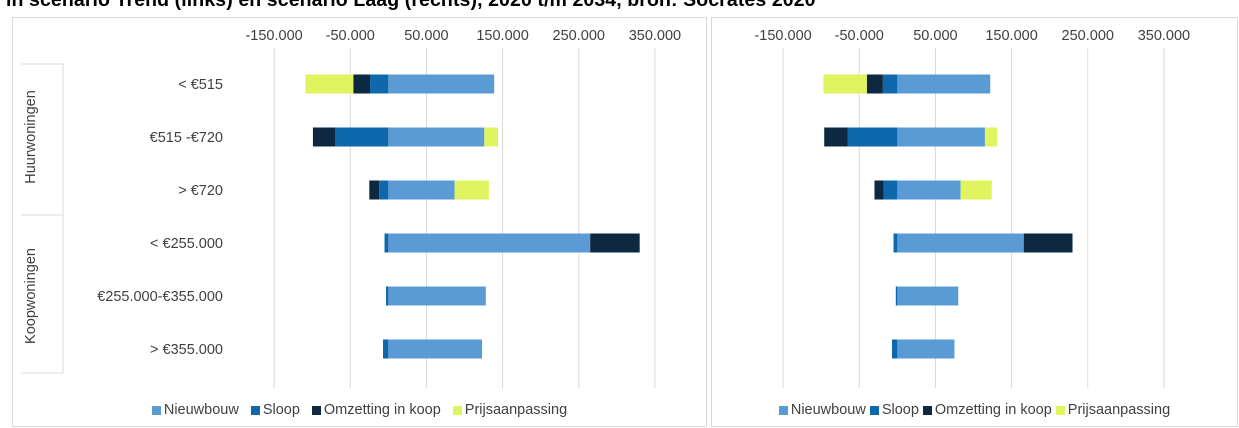  I want to click on category-label: < €515, so click(200, 85).